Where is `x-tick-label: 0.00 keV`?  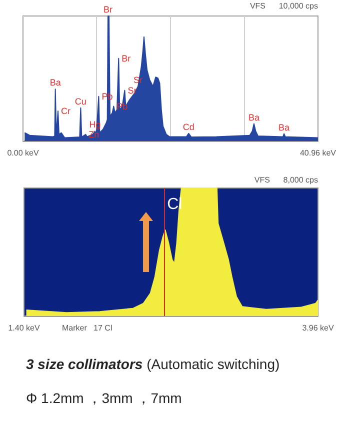 x-tick-label: 0.00 keV is located at coordinates (23, 153).